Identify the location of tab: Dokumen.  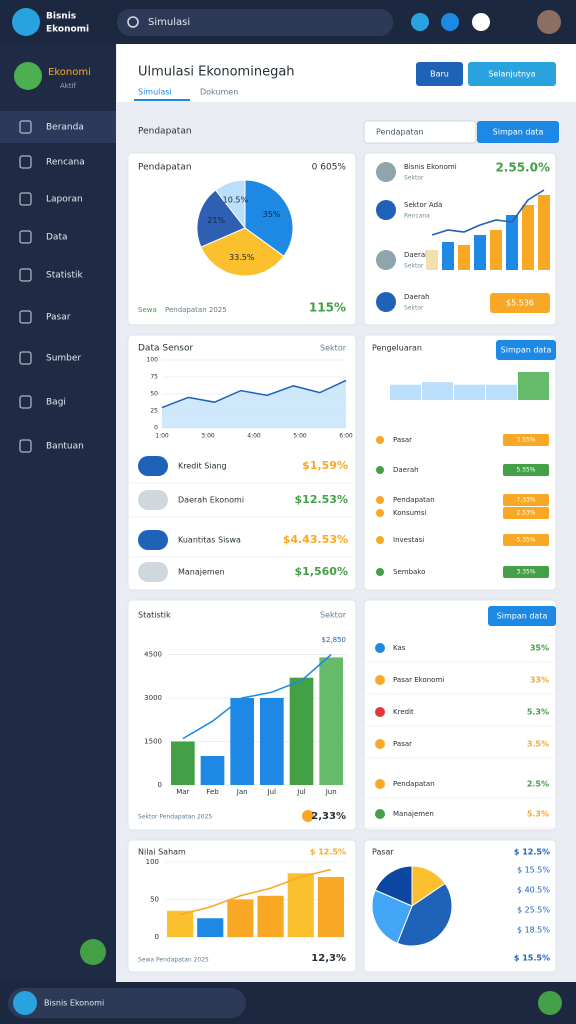
(219, 92).